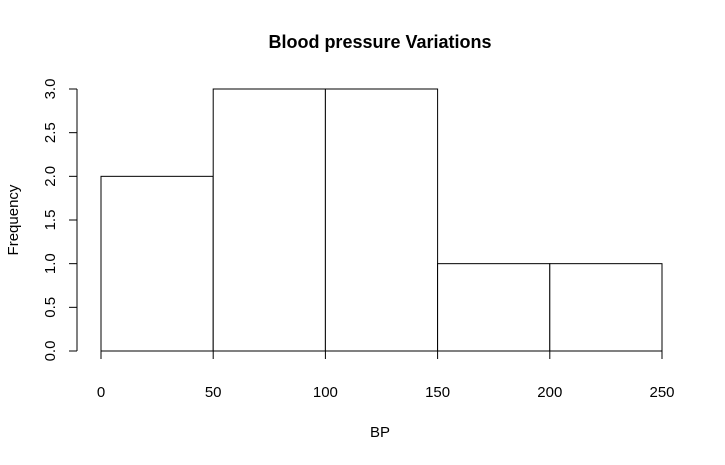 The height and width of the screenshot is (465, 725). I want to click on x-tick-label-100: 100, so click(325, 392).